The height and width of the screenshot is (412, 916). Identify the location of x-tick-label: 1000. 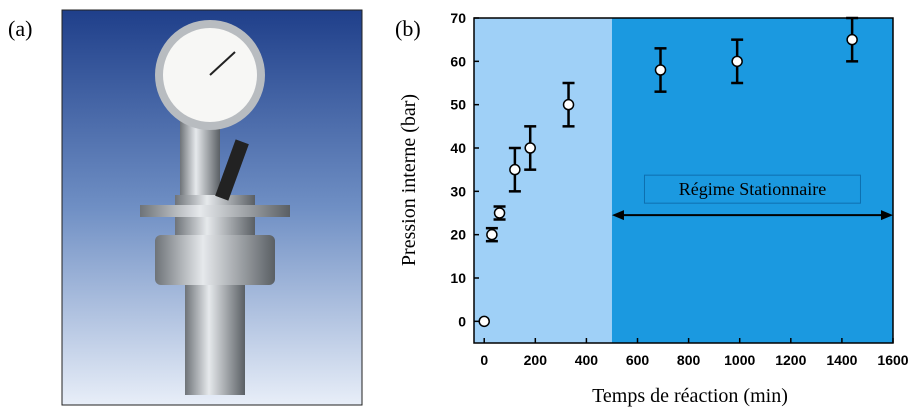
(739, 360).